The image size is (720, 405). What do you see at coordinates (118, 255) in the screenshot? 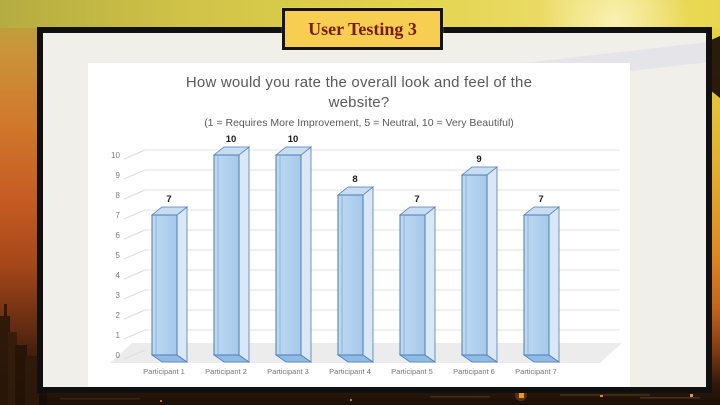
I see `y-tick-label: 5` at bounding box center [118, 255].